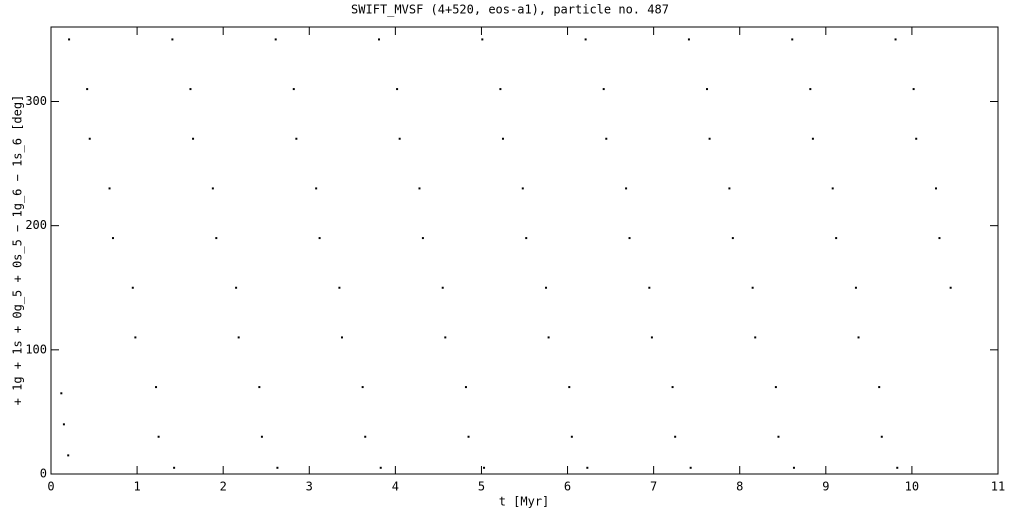 The width and height of the screenshot is (1021, 511). Describe the element at coordinates (43, 474) in the screenshot. I see `y-tick-label: 0` at that location.